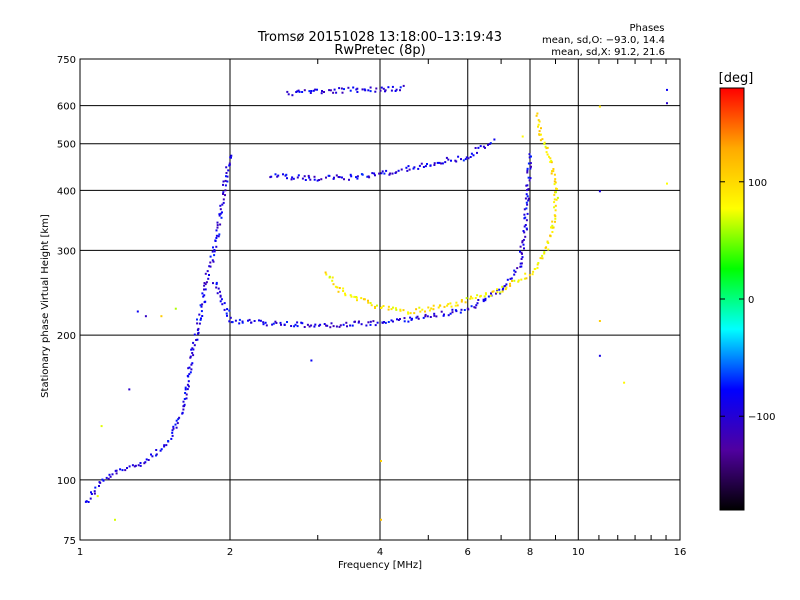 The width and height of the screenshot is (800, 600). I want to click on x-tick-label: 1, so click(80, 552).